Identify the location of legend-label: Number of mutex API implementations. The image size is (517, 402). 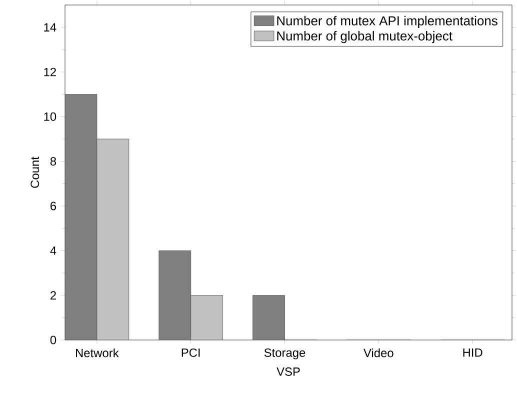
(387, 22).